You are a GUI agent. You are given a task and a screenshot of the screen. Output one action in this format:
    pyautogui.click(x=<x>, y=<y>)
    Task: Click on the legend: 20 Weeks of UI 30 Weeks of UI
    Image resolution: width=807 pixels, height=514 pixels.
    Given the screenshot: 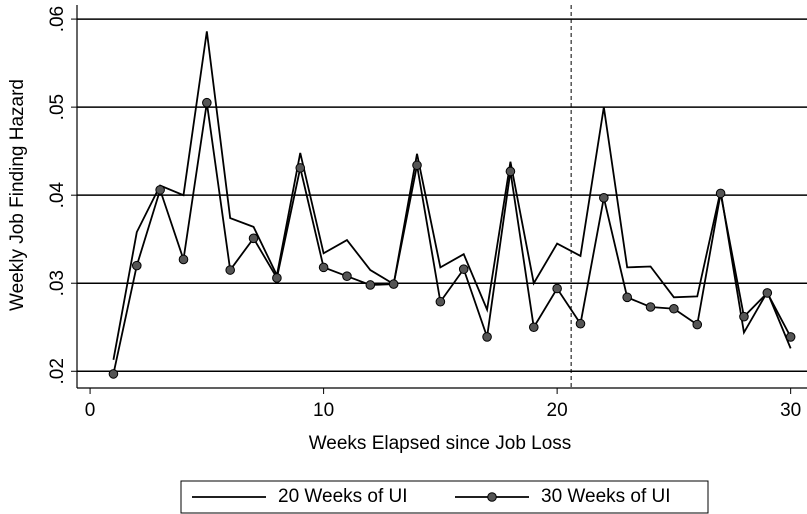 What is the action you would take?
    pyautogui.click(x=444, y=497)
    